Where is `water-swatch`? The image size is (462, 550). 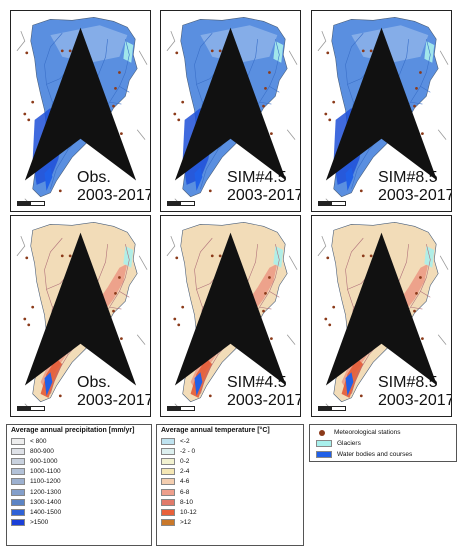
water-swatch is located at coordinates (324, 454).